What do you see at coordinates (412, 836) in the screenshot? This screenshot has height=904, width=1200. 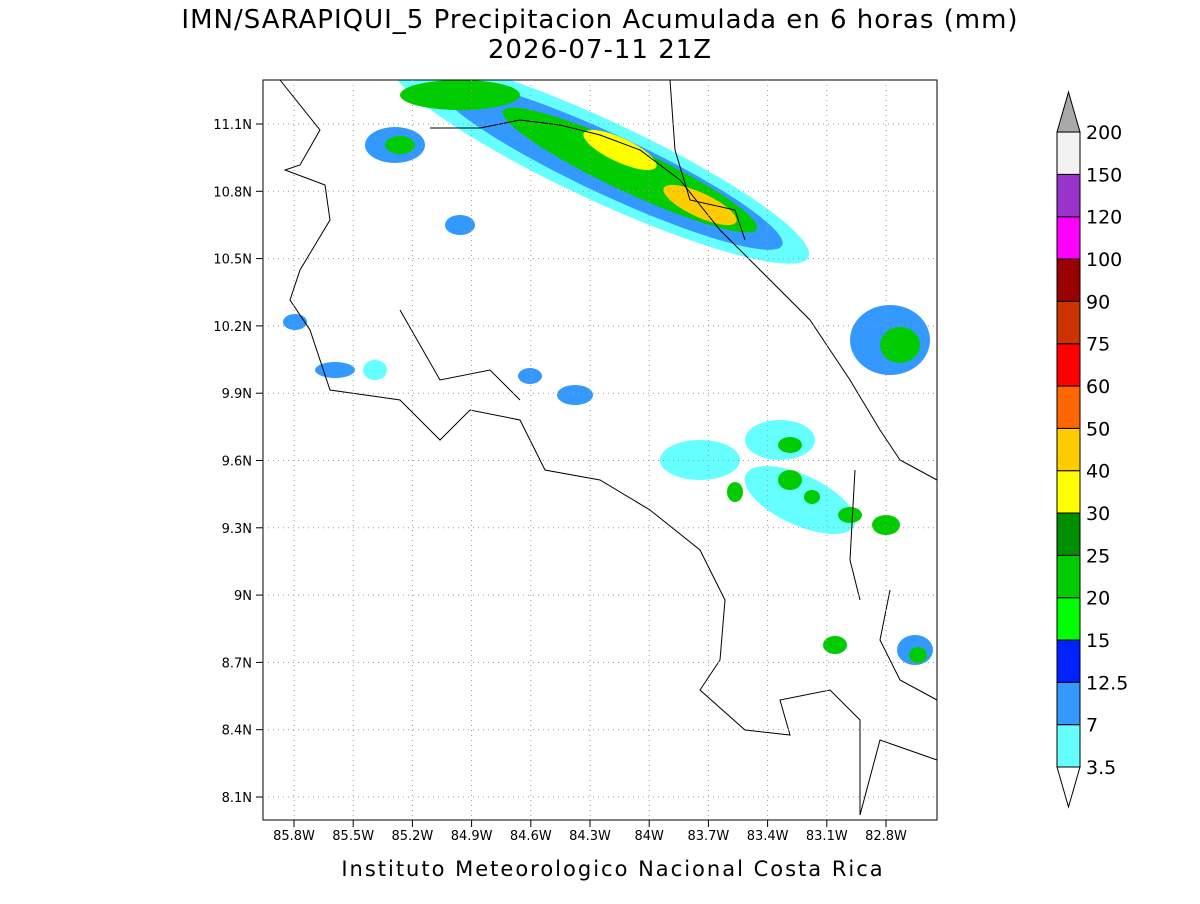 I see `lon-label: 85.2W` at bounding box center [412, 836].